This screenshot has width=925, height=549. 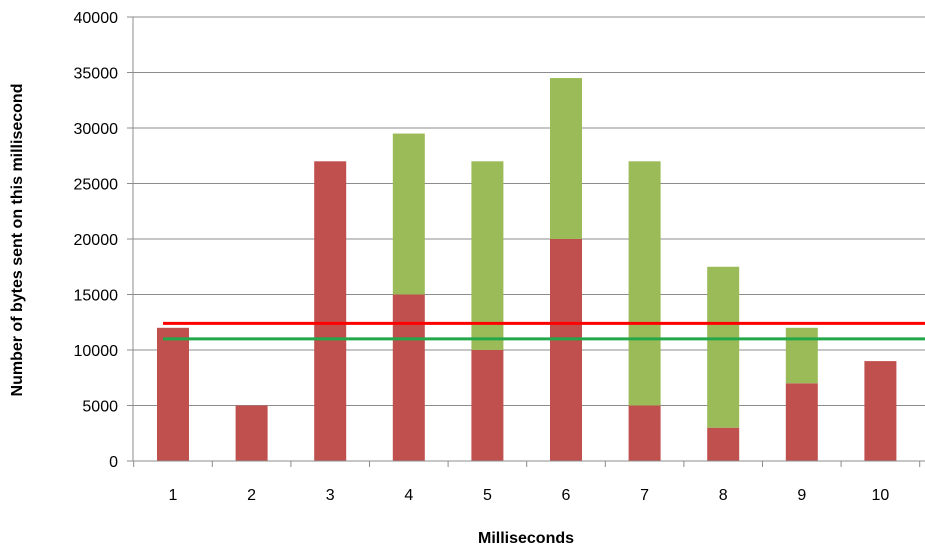 I want to click on x-tick-label: 7, so click(x=644, y=495).